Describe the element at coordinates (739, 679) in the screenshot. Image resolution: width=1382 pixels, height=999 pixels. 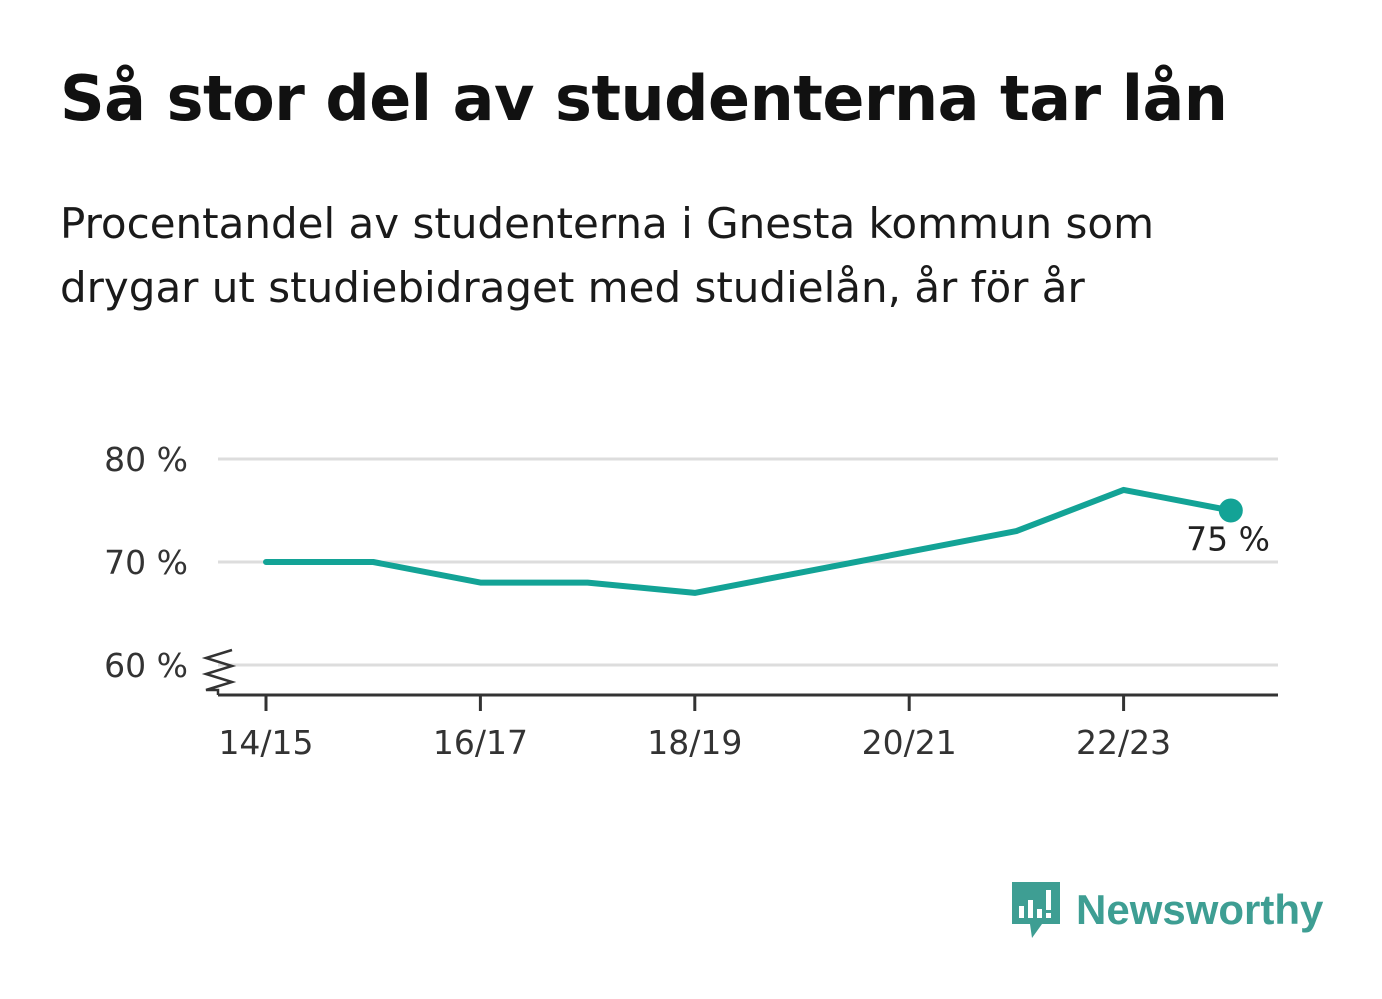
I see `x-axis` at that location.